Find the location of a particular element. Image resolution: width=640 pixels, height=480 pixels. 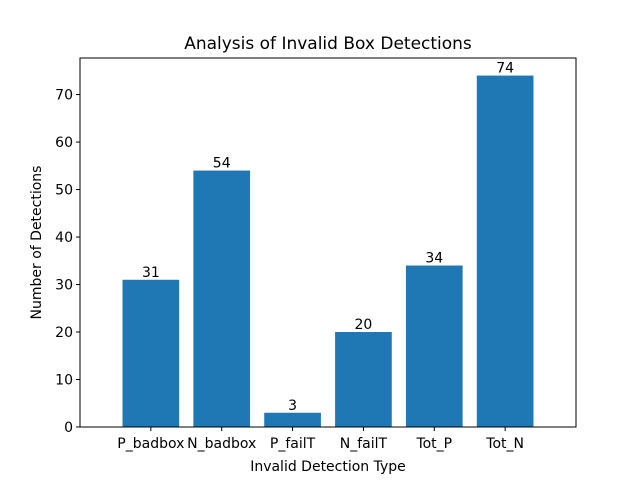

y-tick-label: 40 is located at coordinates (64, 238).